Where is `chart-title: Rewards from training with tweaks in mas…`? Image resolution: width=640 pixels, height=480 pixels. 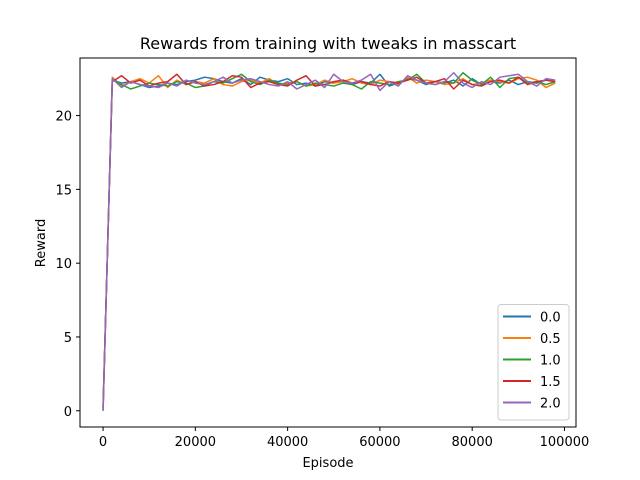
chart-title: Rewards from training with tweaks in mas… is located at coordinates (328, 43).